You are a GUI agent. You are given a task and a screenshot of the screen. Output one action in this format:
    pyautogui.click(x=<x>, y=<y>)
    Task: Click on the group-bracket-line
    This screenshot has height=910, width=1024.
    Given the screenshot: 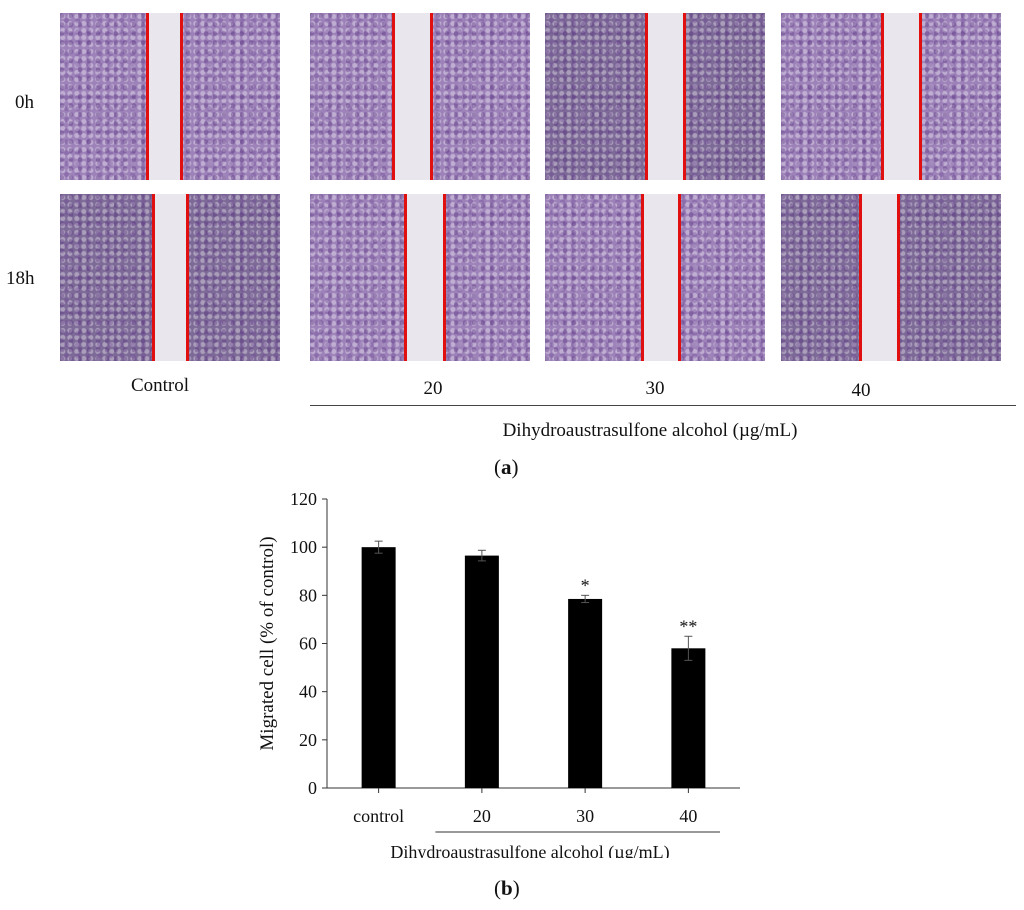 What is the action you would take?
    pyautogui.click(x=663, y=405)
    